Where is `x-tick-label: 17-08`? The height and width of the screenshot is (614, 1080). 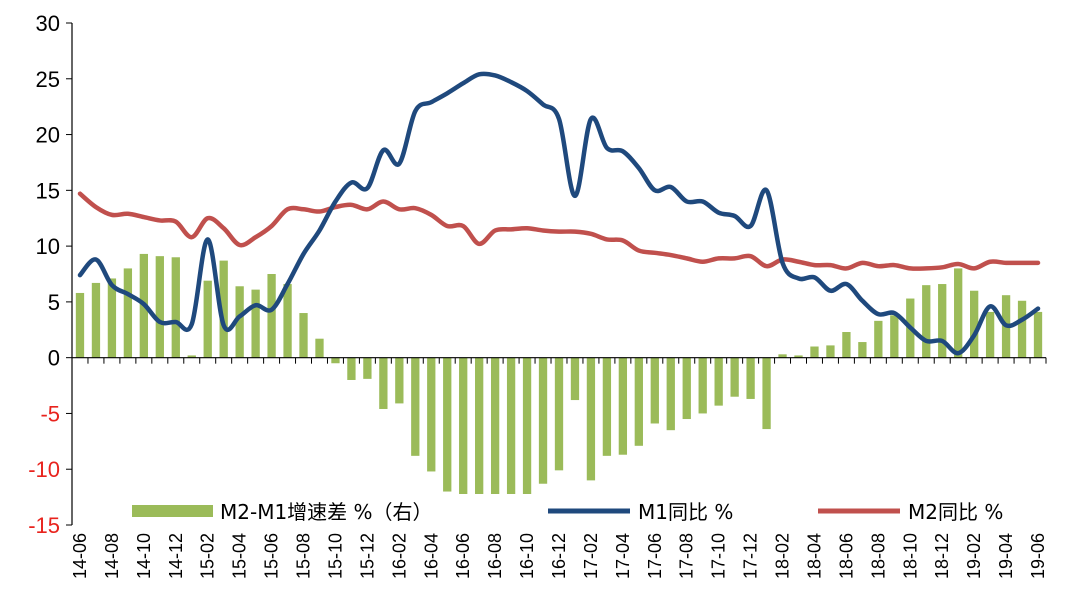 x-tick-label: 17-08 is located at coordinates (687, 556).